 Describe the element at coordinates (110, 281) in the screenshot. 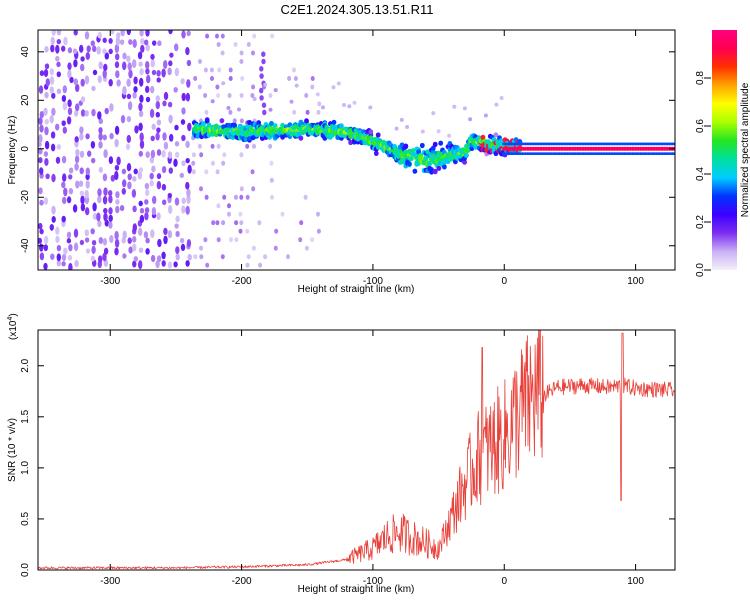

I see `spectrogram-x-tick-label: -300` at that location.